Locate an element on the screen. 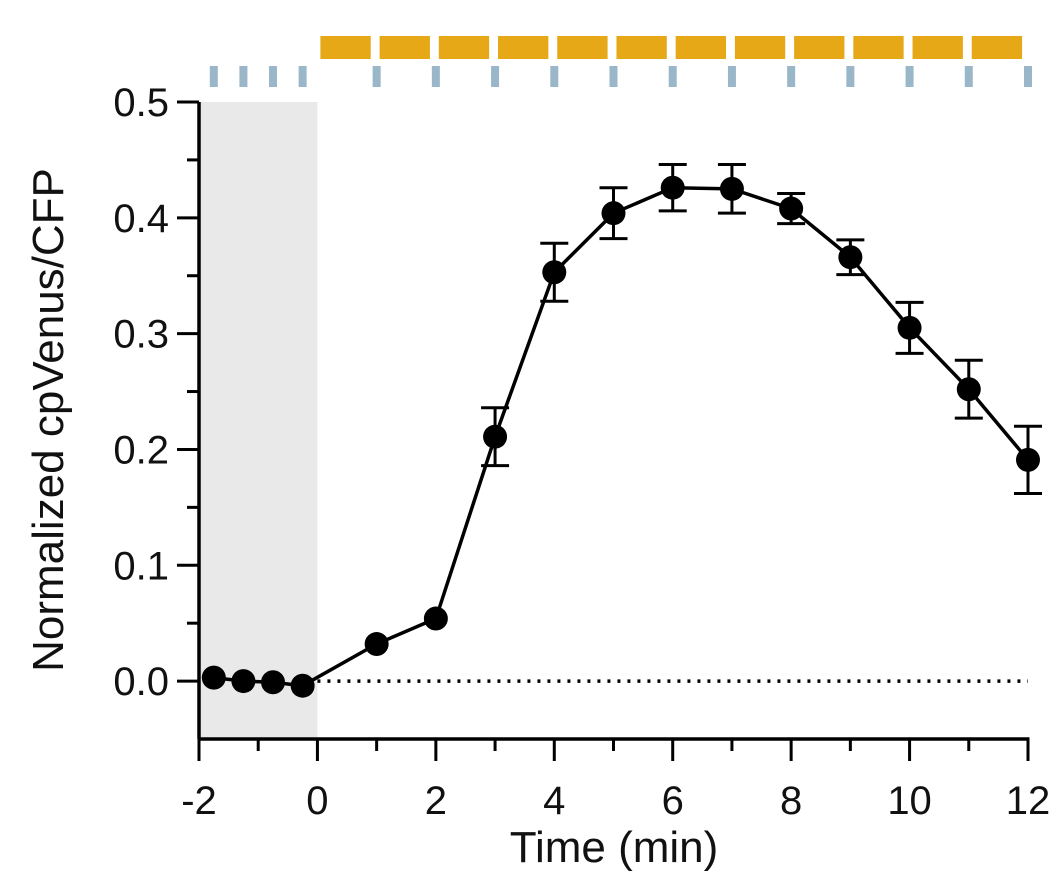 This screenshot has width=1061, height=871. shaded-region is located at coordinates (258, 420).